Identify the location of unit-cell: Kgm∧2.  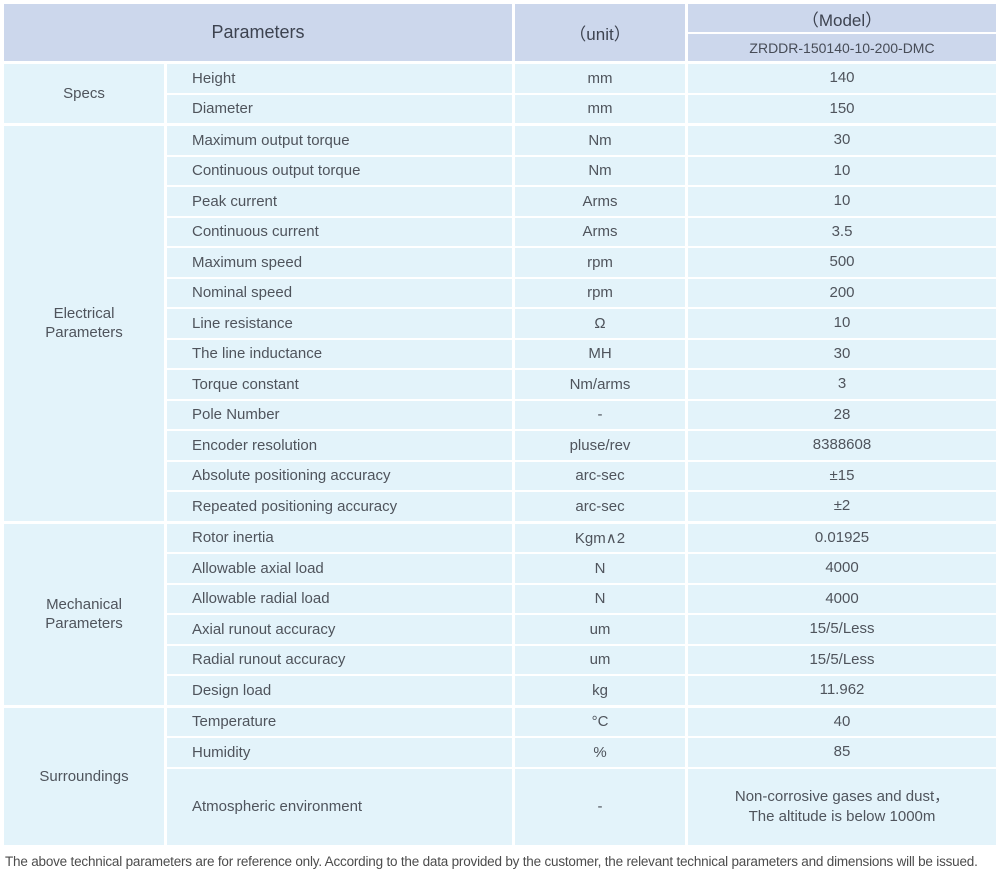
(600, 537).